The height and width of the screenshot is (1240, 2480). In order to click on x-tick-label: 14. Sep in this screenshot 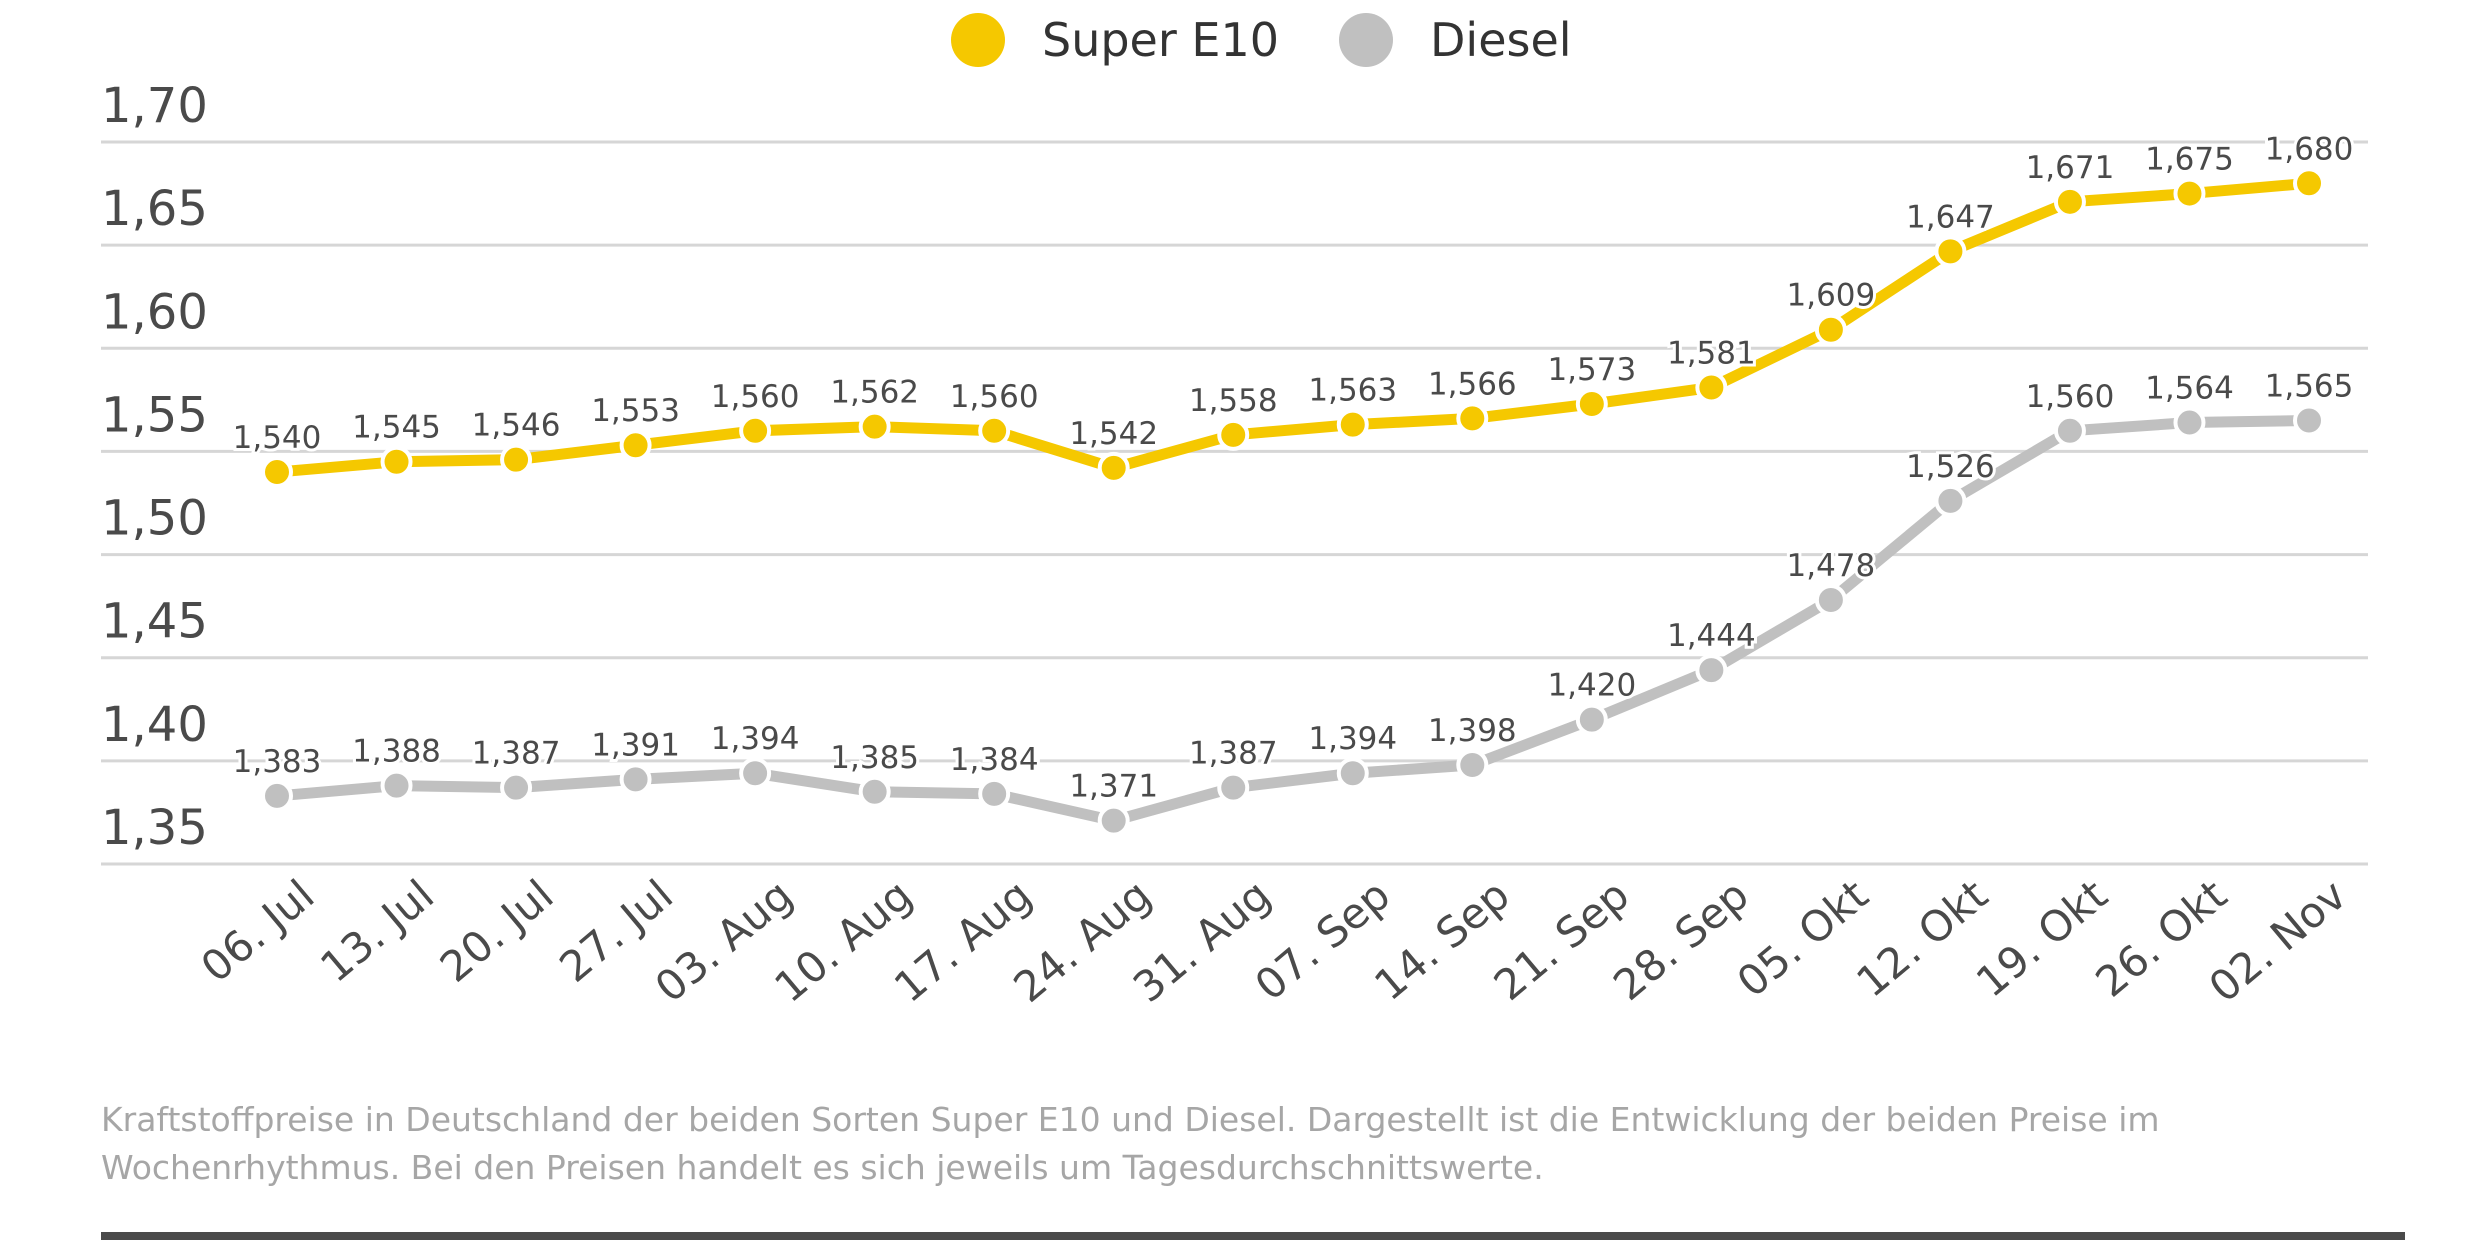, I will do `click(1442, 940)`.